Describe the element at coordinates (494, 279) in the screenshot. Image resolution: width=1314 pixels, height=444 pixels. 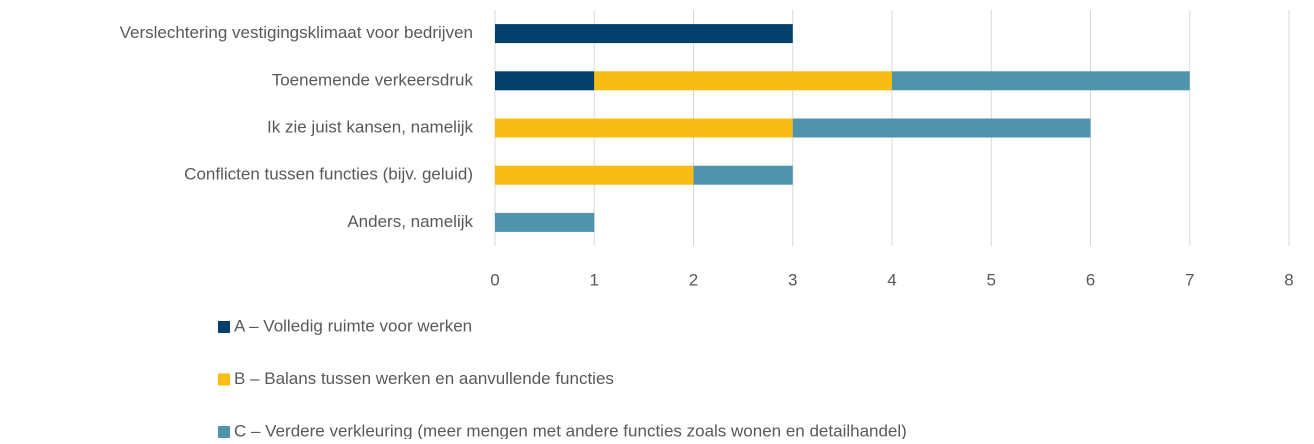
I see `x-tick-label: 0` at that location.